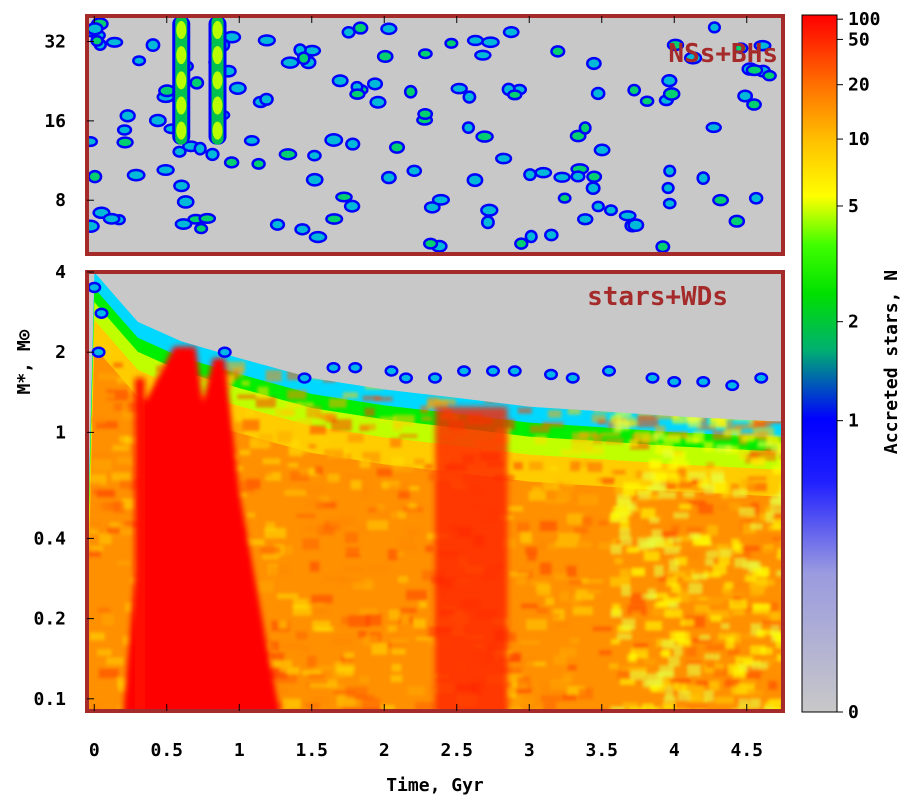 The width and height of the screenshot is (900, 800). What do you see at coordinates (853, 421) in the screenshot?
I see `colorbar-tick-label: 1` at bounding box center [853, 421].